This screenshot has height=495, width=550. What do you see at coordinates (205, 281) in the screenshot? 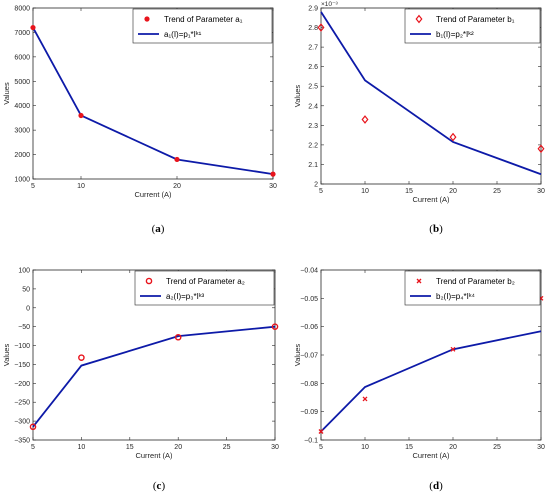
I see `legend-entry: Trend of Parameter a₂` at bounding box center [205, 281].